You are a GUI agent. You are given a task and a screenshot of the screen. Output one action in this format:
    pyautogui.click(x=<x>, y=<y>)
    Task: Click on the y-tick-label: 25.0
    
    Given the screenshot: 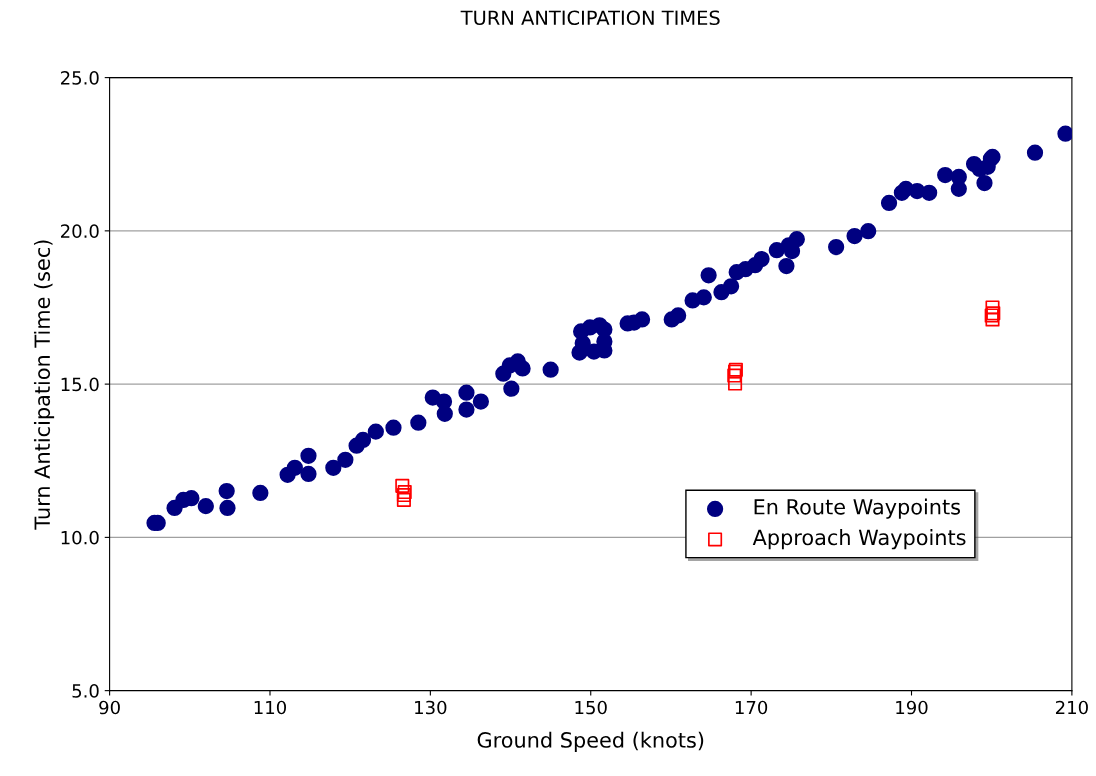 What is the action you would take?
    pyautogui.click(x=80, y=78)
    